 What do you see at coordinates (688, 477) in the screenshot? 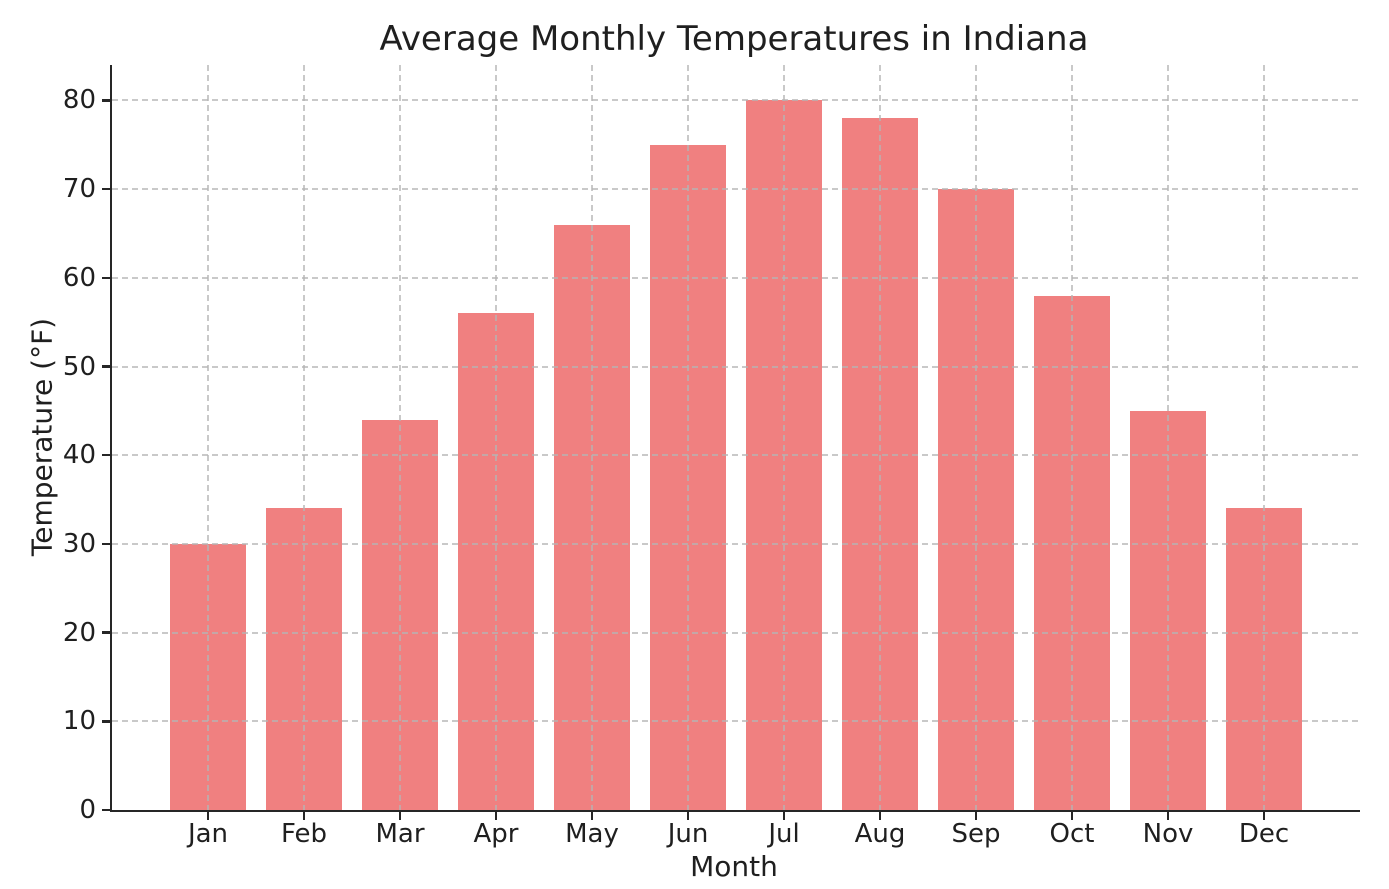
I see `bar-jun` at bounding box center [688, 477].